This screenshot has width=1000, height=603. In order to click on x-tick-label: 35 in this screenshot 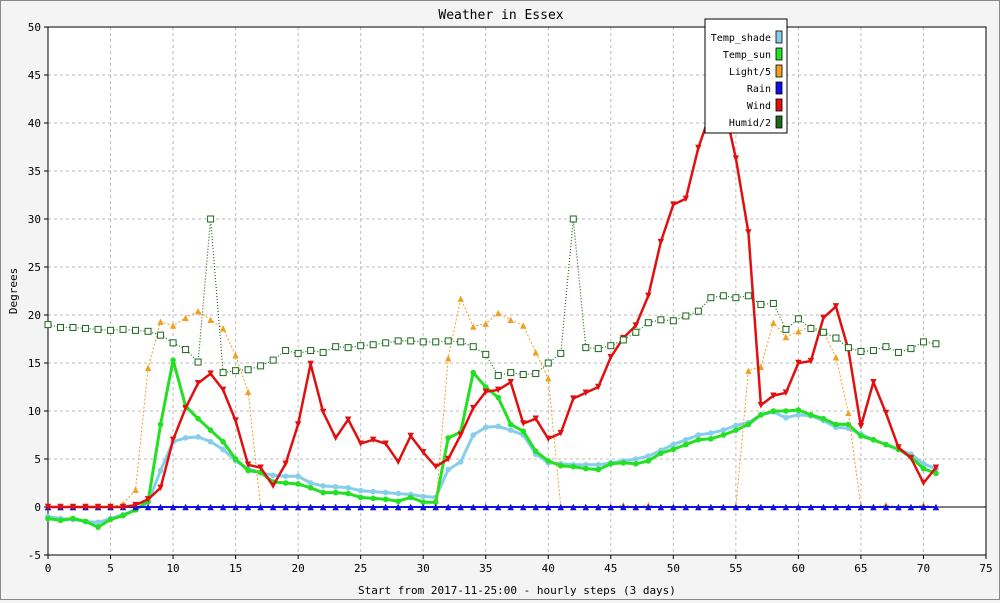, I will do `click(485, 568)`.